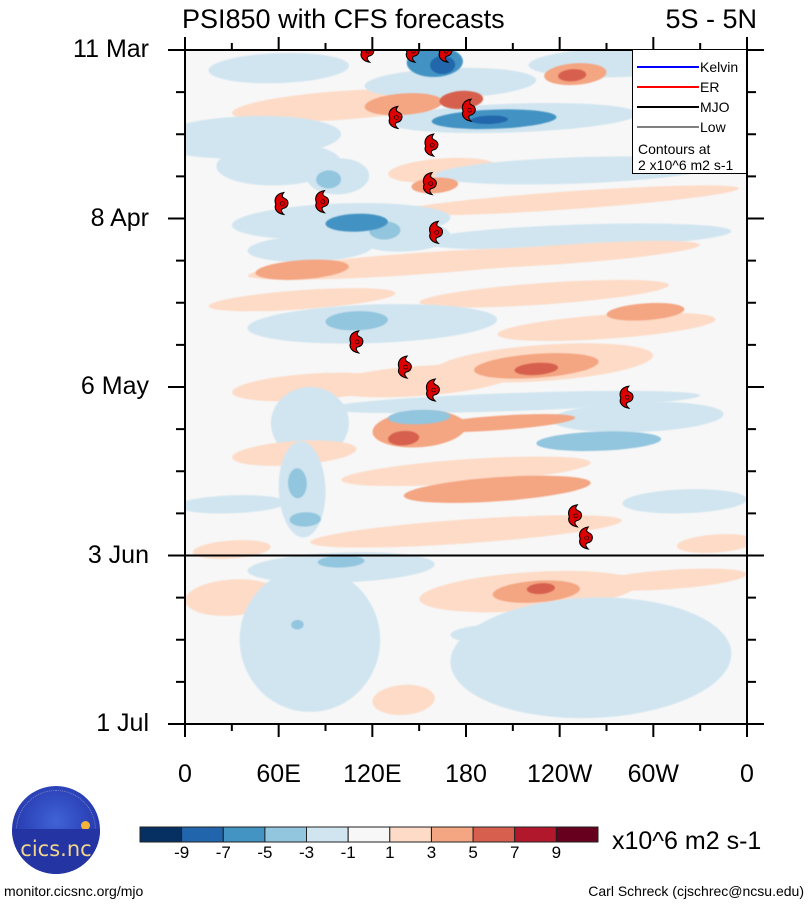 This screenshot has height=907, width=809. What do you see at coordinates (56, 849) in the screenshot?
I see `logo-text: cics.nc` at bounding box center [56, 849].